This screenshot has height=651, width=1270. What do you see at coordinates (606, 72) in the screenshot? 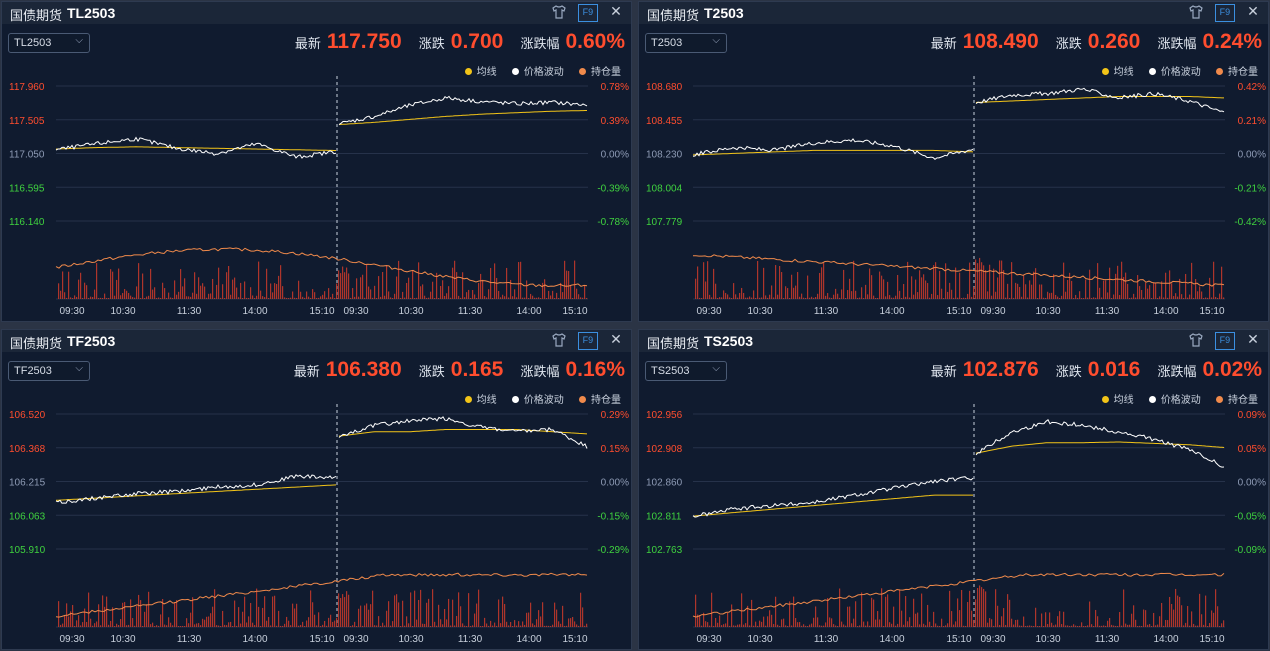
I see `legend-label: 持仓量` at bounding box center [606, 72].